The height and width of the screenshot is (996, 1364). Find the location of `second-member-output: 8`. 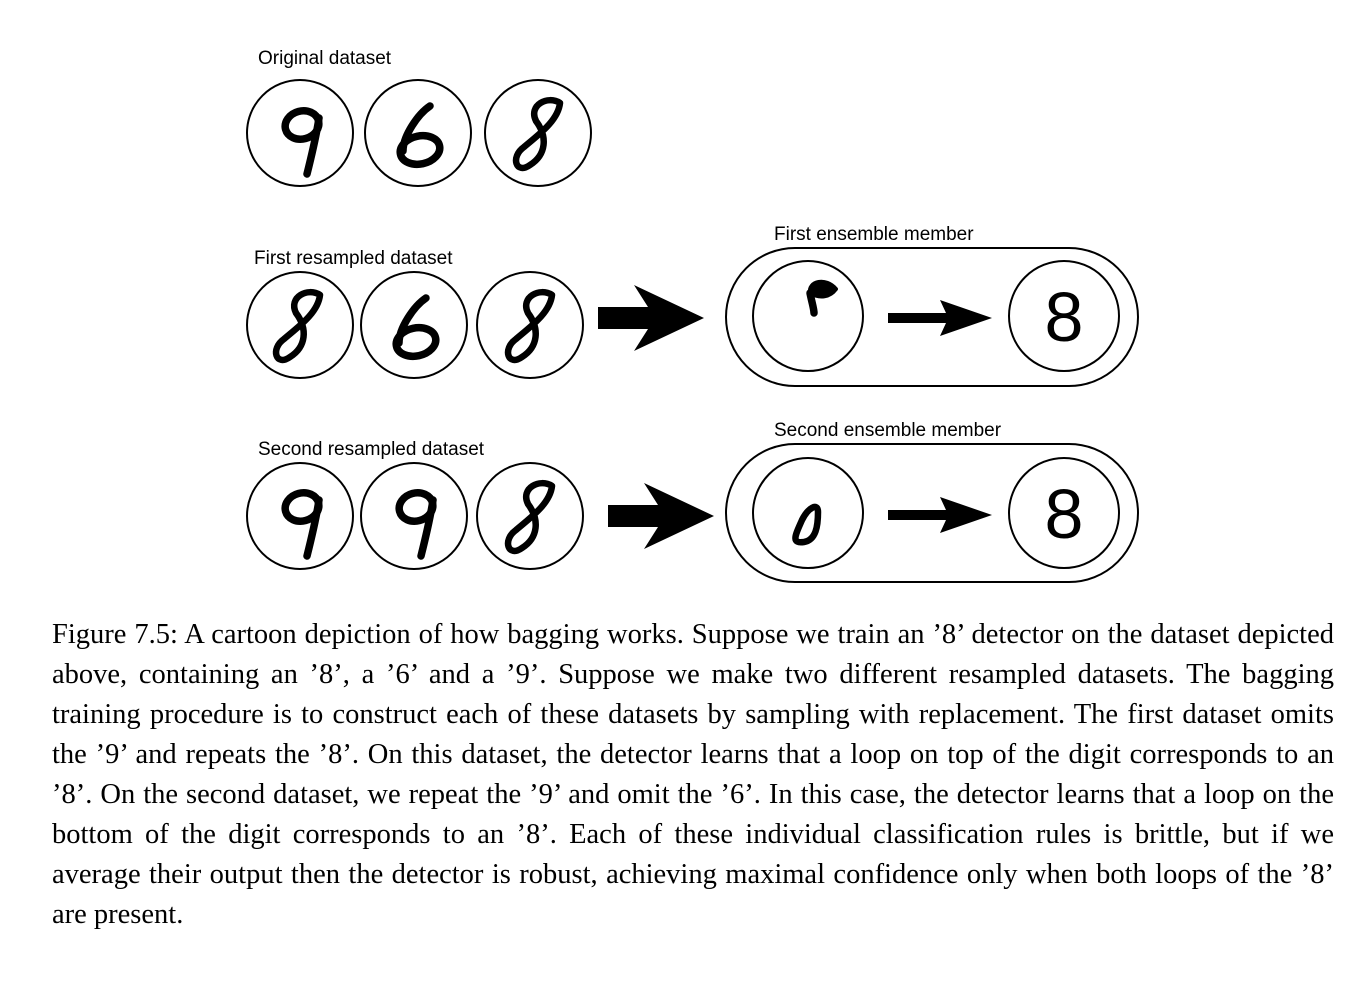

second-member-output: 8 is located at coordinates (1064, 514).